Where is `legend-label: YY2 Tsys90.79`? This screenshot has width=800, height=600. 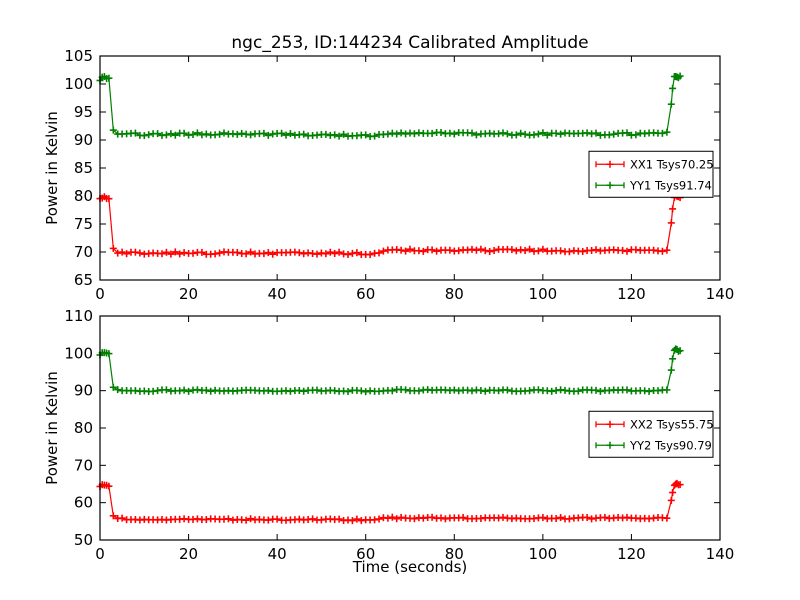
legend-label: YY2 Tsys90.79 is located at coordinates (670, 445).